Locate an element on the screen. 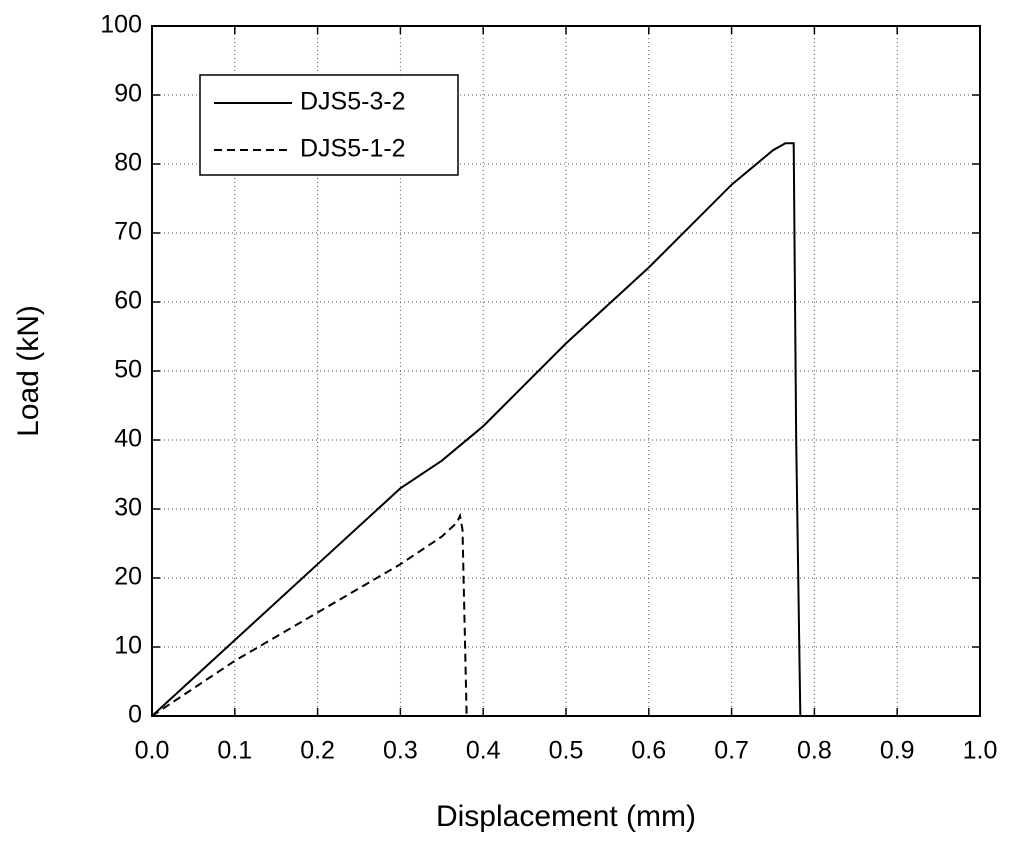 This screenshot has width=1024, height=844. y-tick-label: 90 is located at coordinates (128, 94).